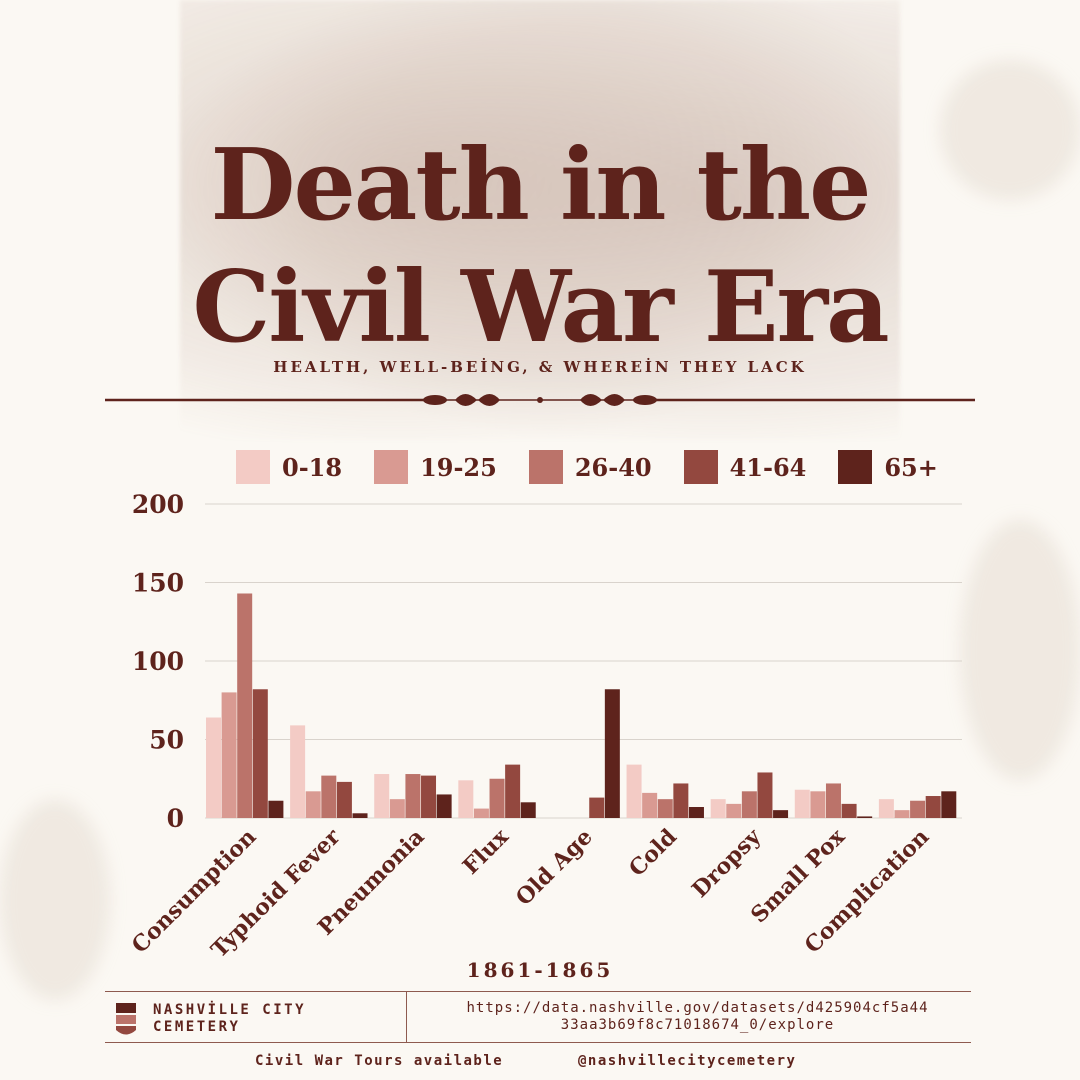 The width and height of the screenshot is (1080, 1080). Describe the element at coordinates (697, 1025) in the screenshot. I see `source-link-line-2: 33aa3b69f8c71018674_0/explore` at that location.